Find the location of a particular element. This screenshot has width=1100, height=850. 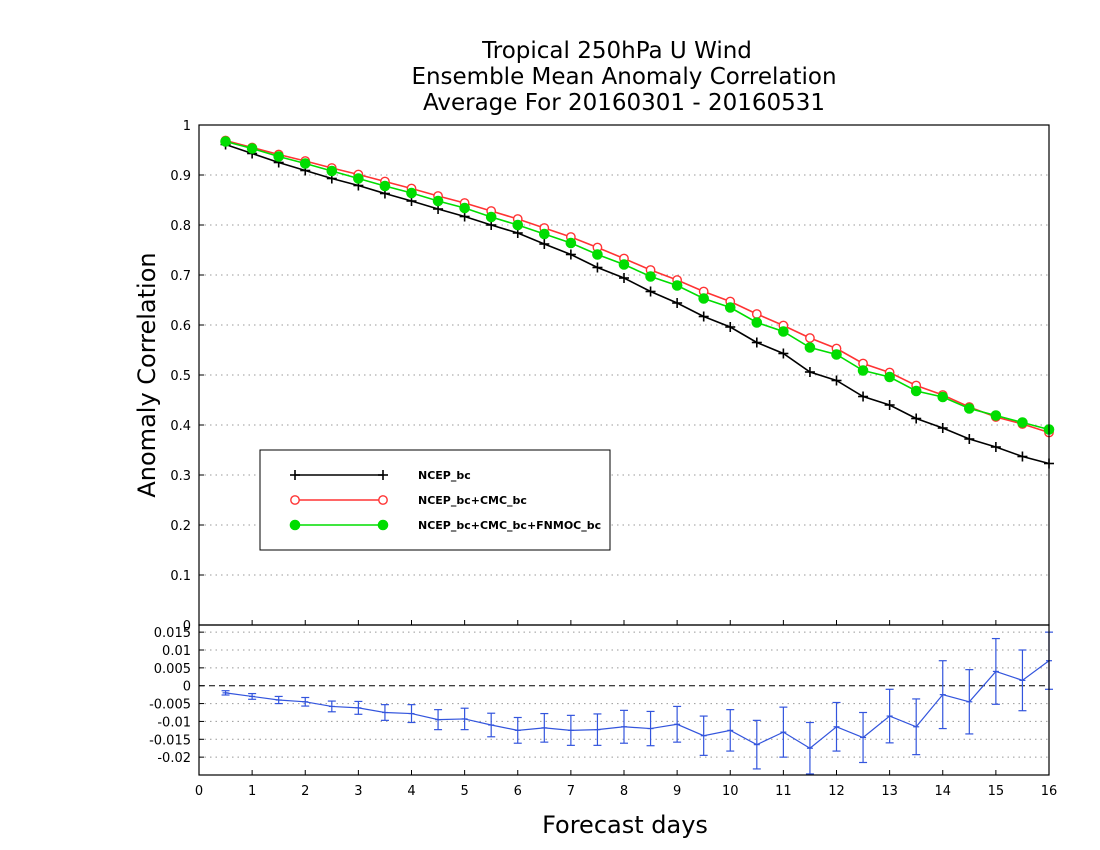

y-tick-label: 0.9 is located at coordinates (180, 176).